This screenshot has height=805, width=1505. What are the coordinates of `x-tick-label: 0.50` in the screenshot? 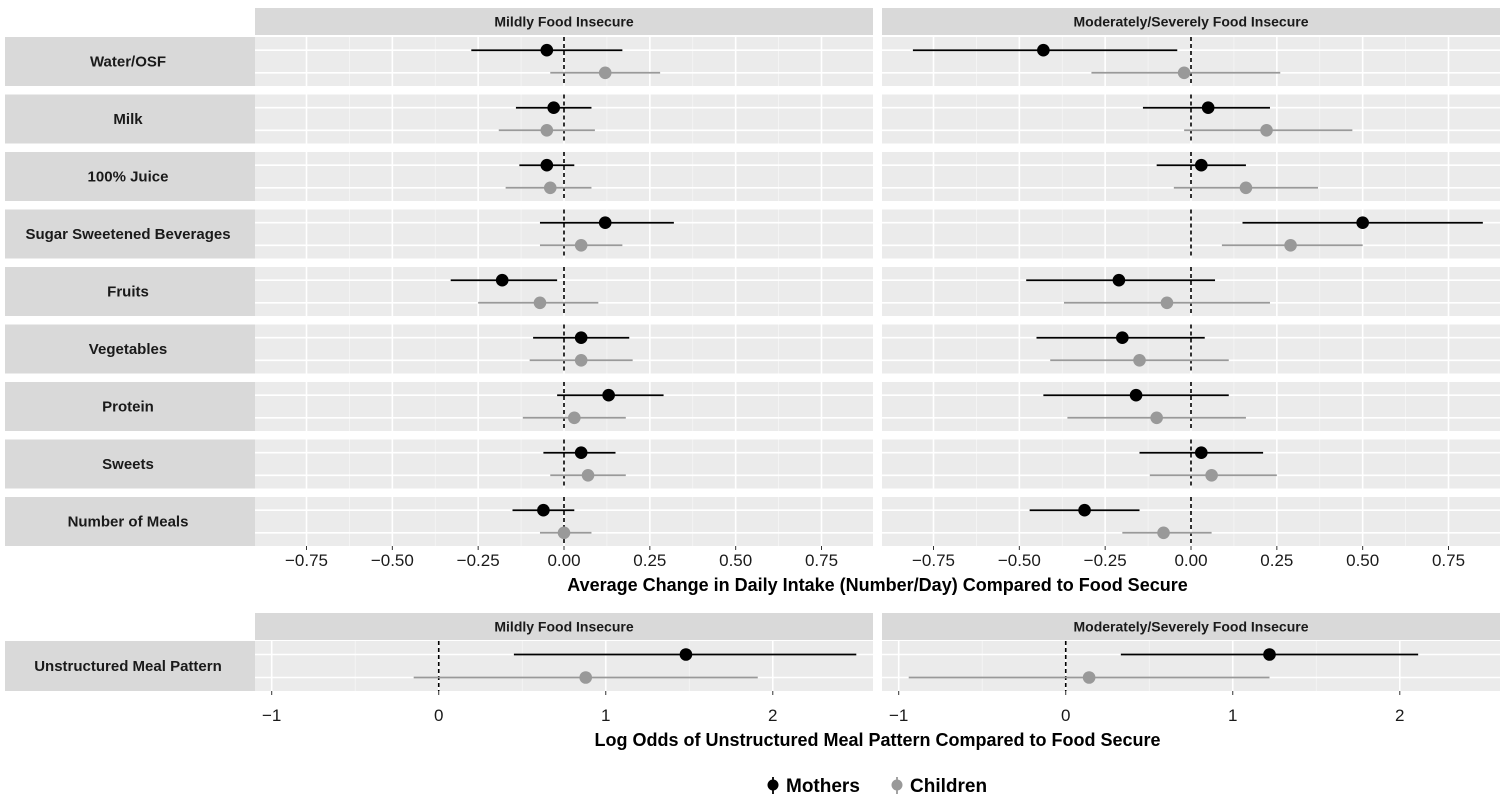 It's located at (735, 560).